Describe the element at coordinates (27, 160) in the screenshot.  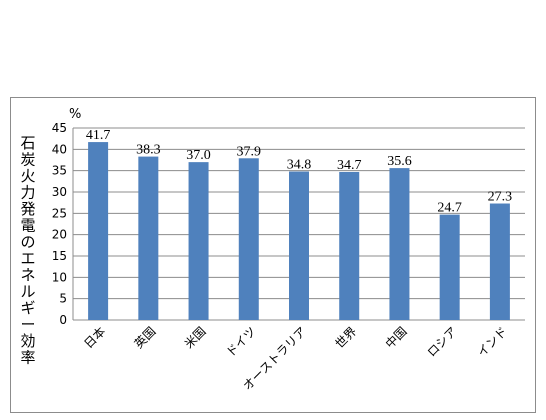
I see `y-axis-title-char: 炭` at that location.